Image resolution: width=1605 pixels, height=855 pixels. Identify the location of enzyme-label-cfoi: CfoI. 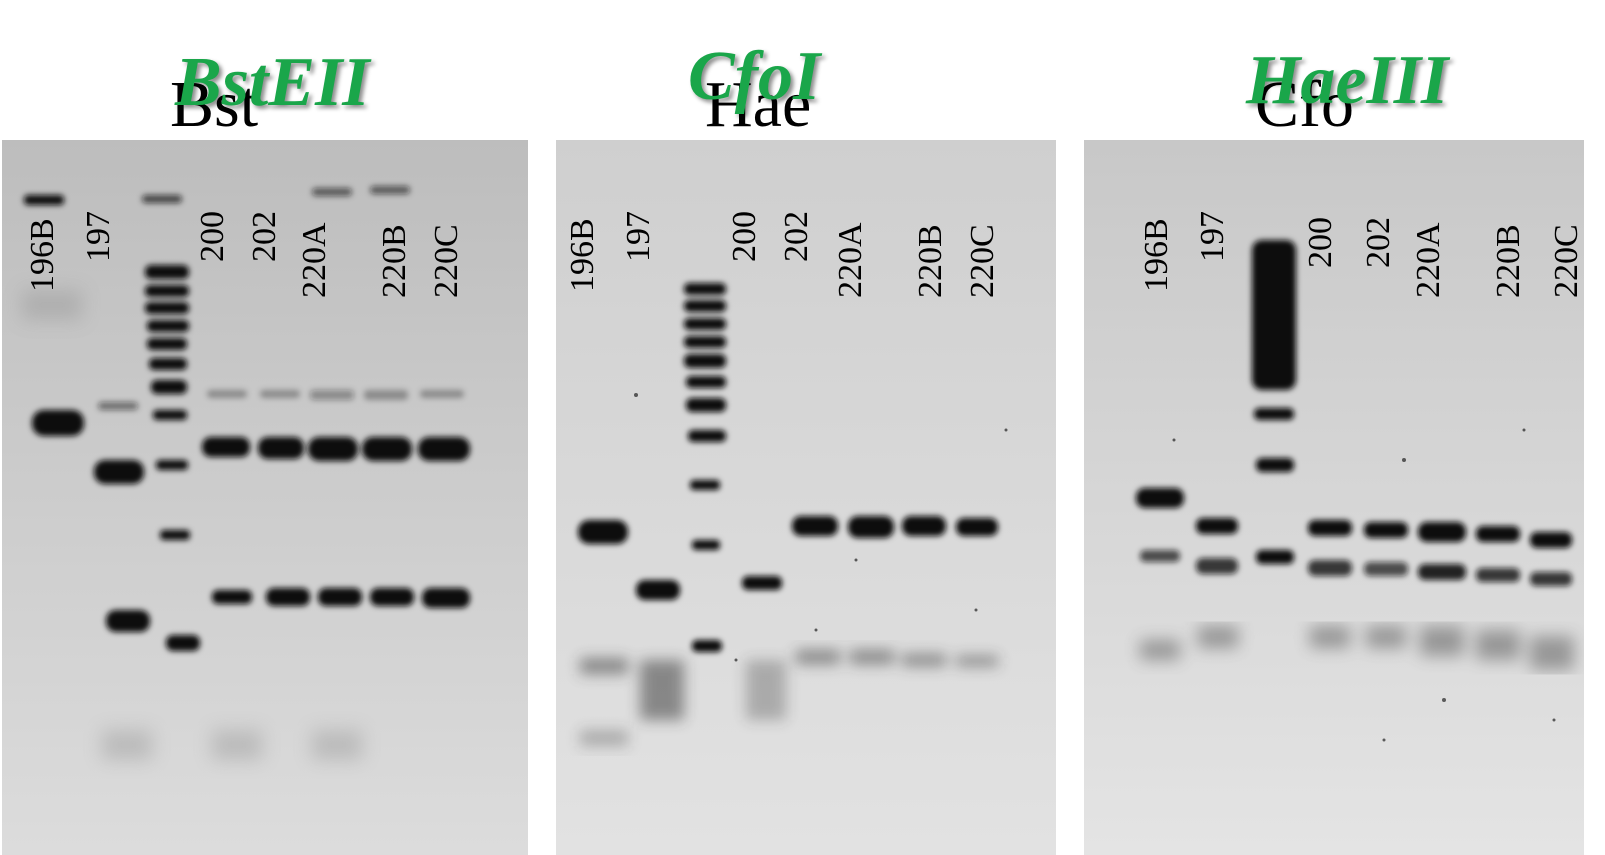
(754, 76).